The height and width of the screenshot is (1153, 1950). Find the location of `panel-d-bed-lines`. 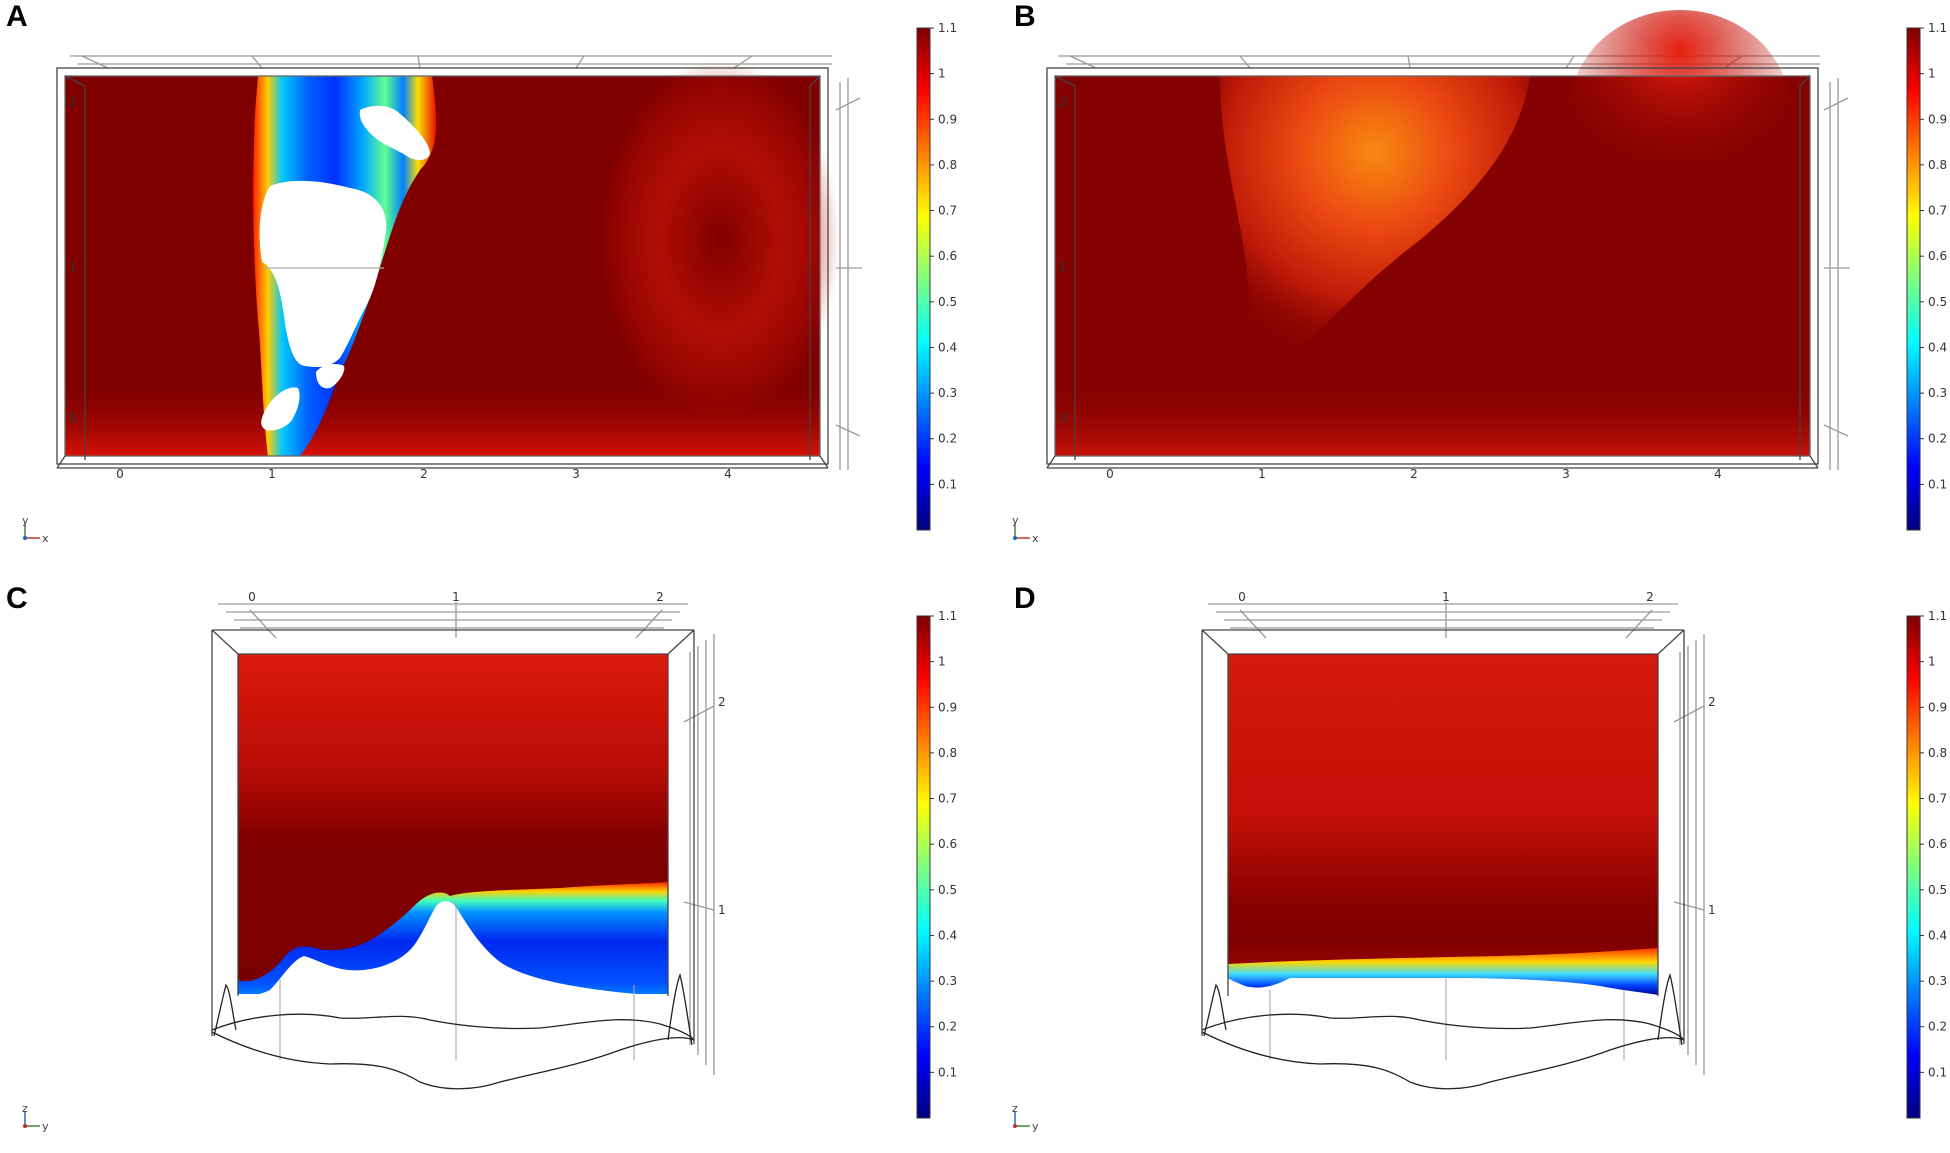

panel-d-bed-lines is located at coordinates (1447, 1019).